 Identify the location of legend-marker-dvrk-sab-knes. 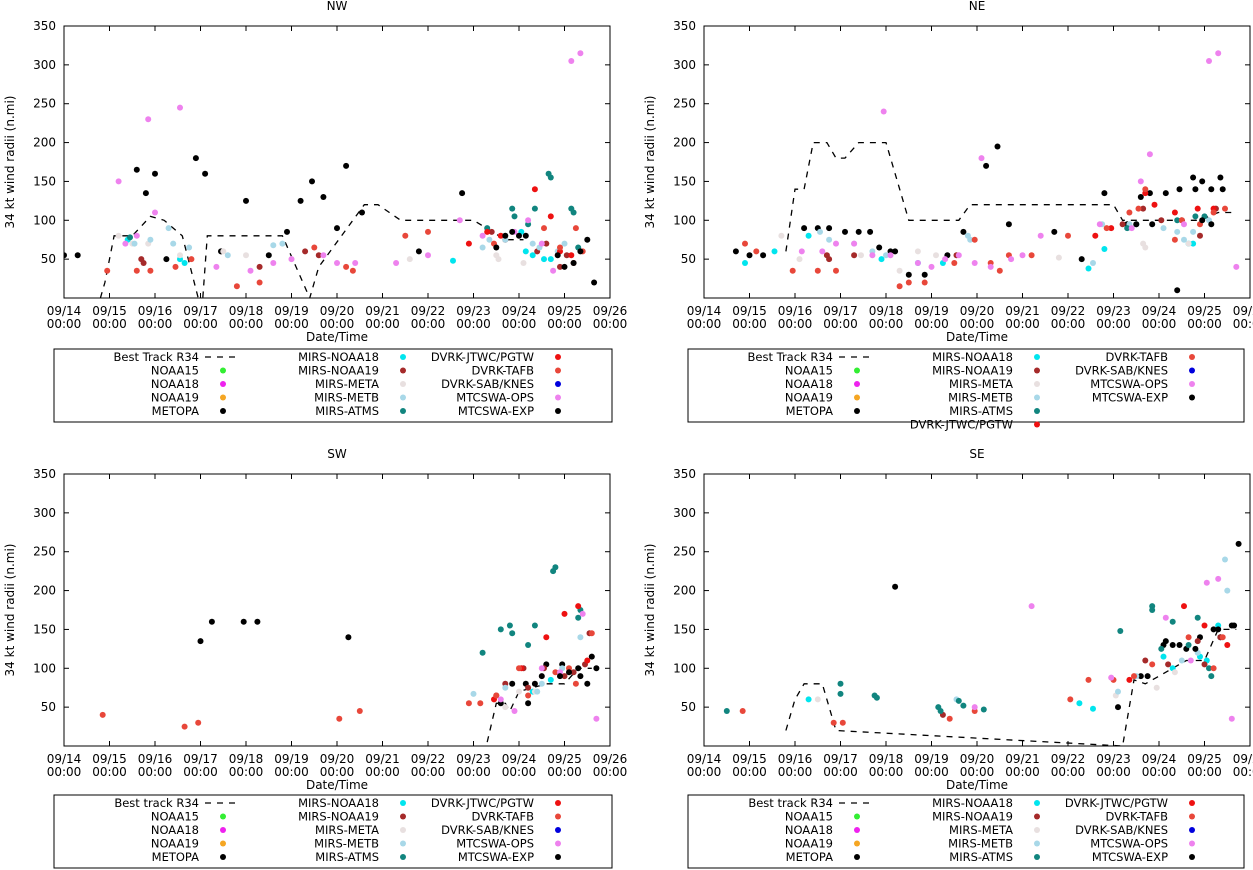
(1192, 830).